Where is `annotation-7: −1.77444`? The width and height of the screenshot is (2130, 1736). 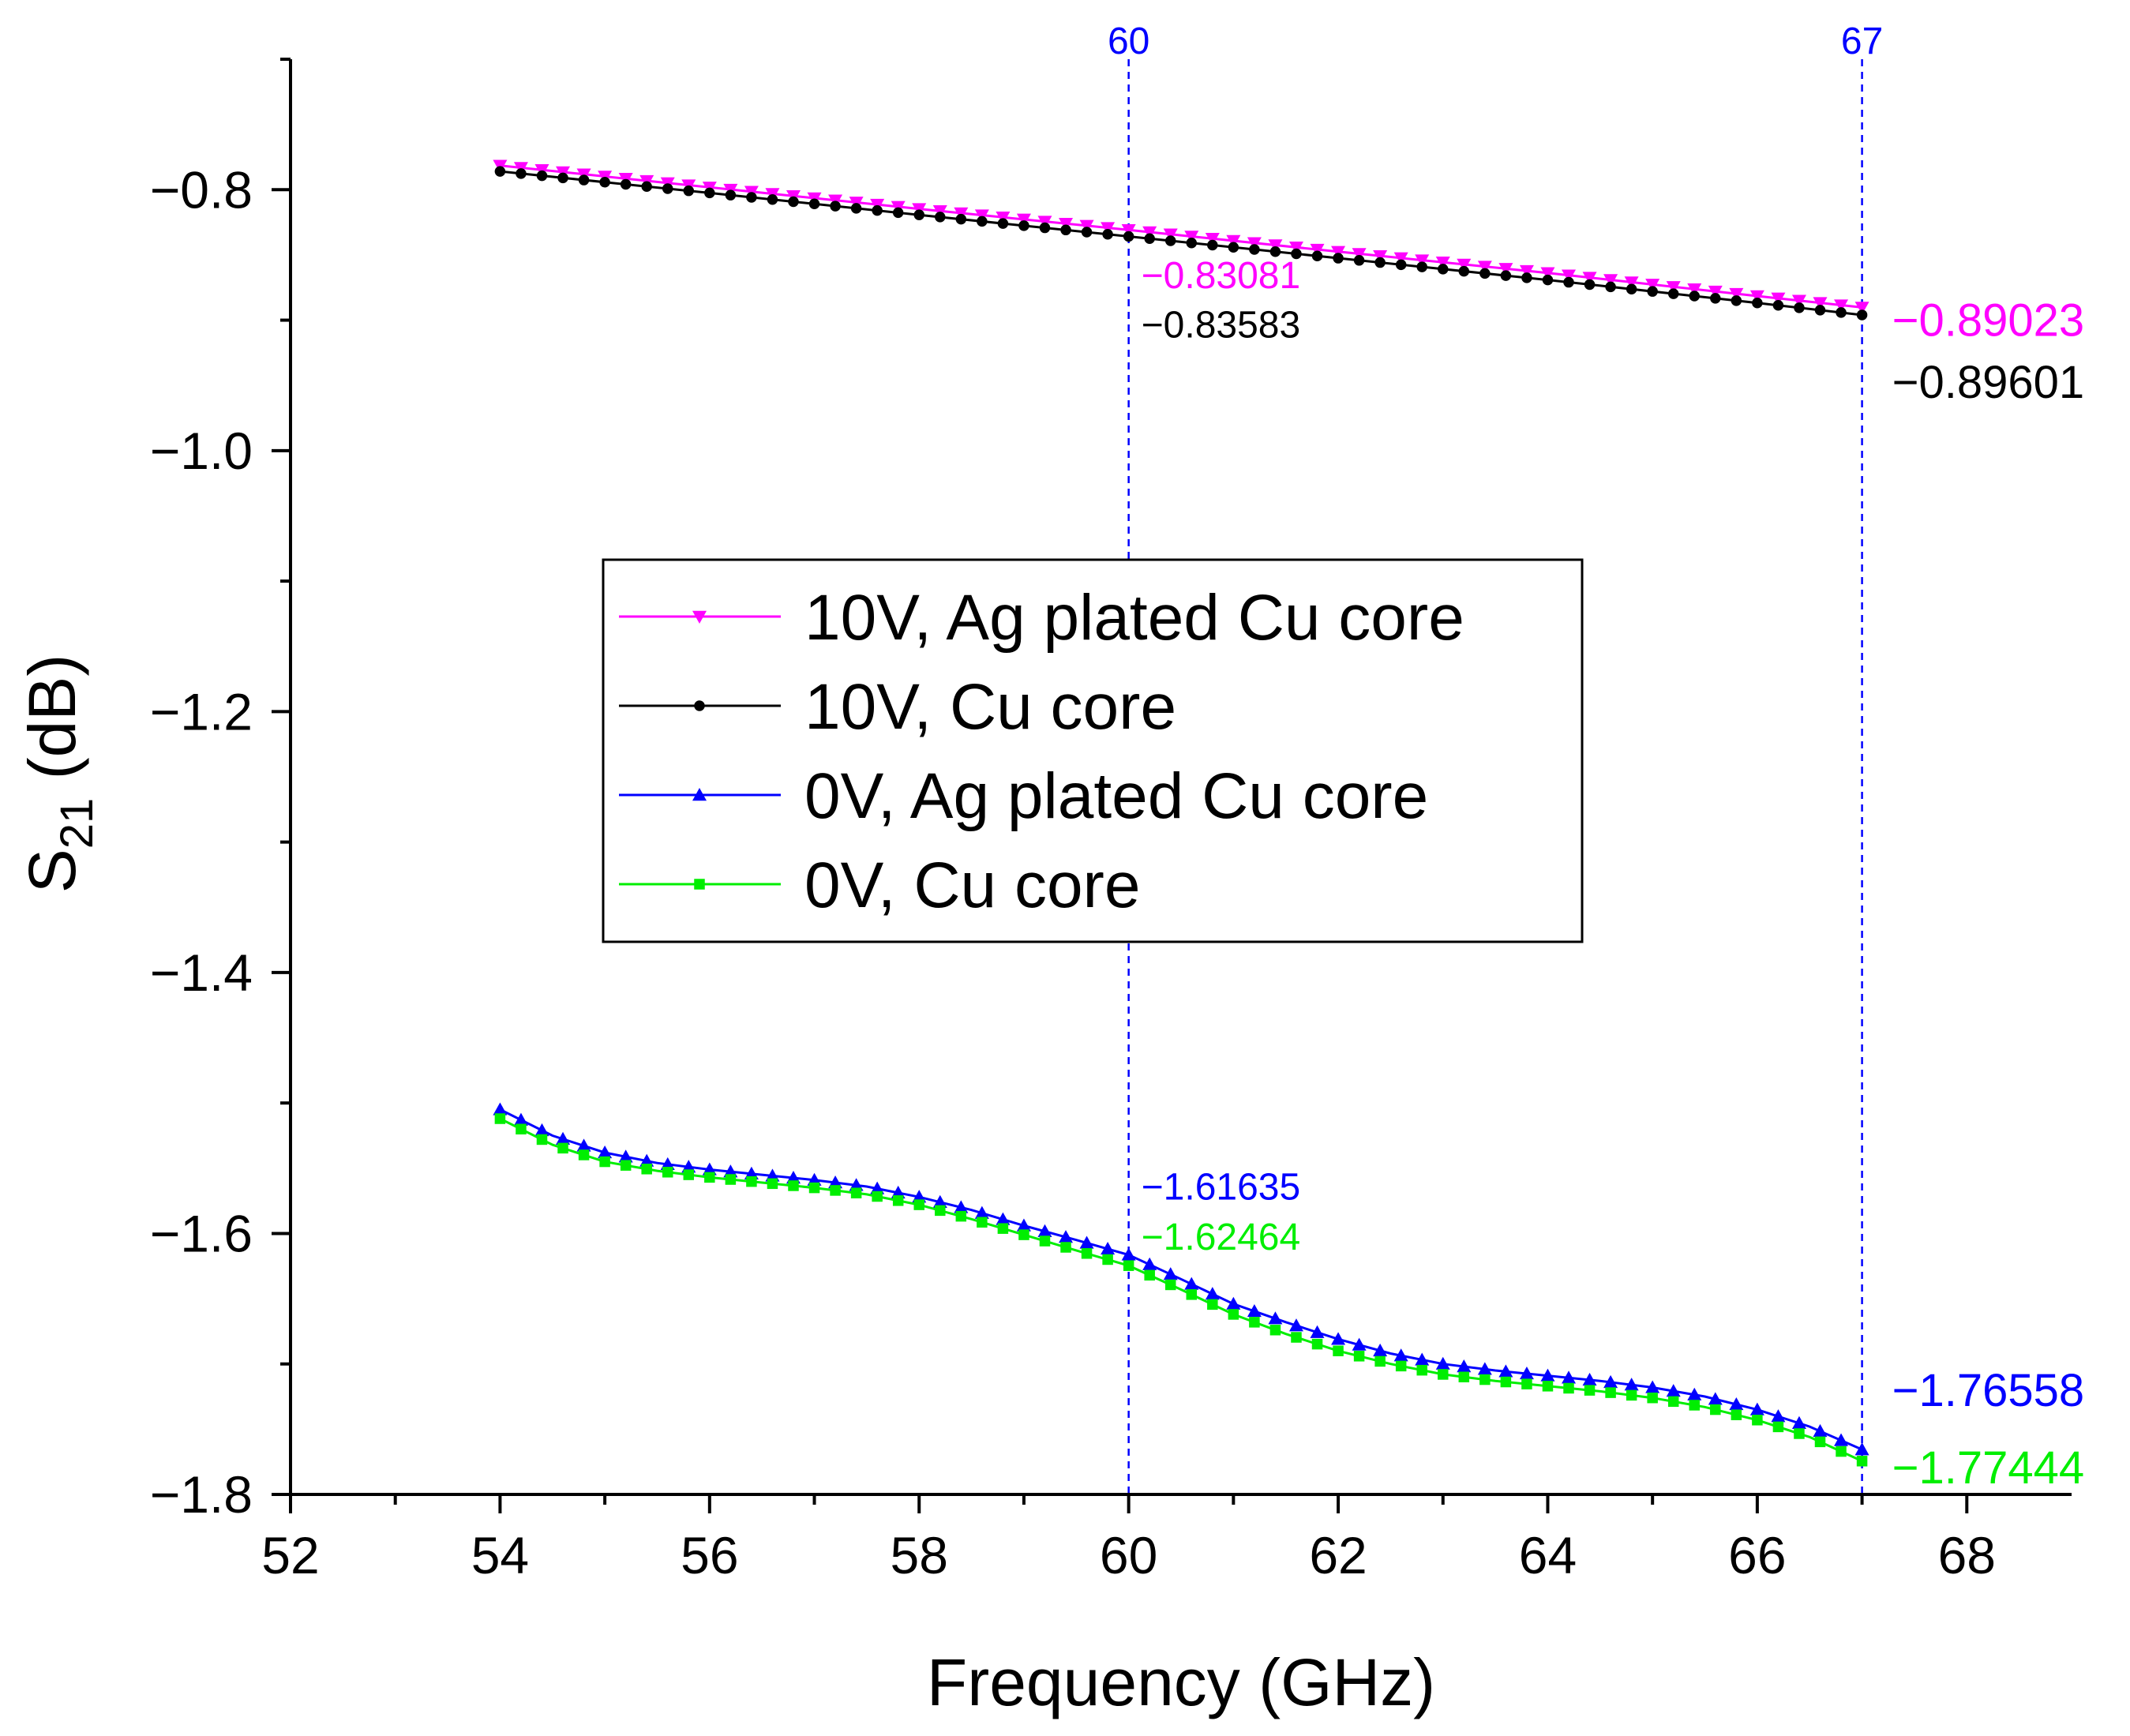 annotation-7: −1.77444 is located at coordinates (1988, 1468).